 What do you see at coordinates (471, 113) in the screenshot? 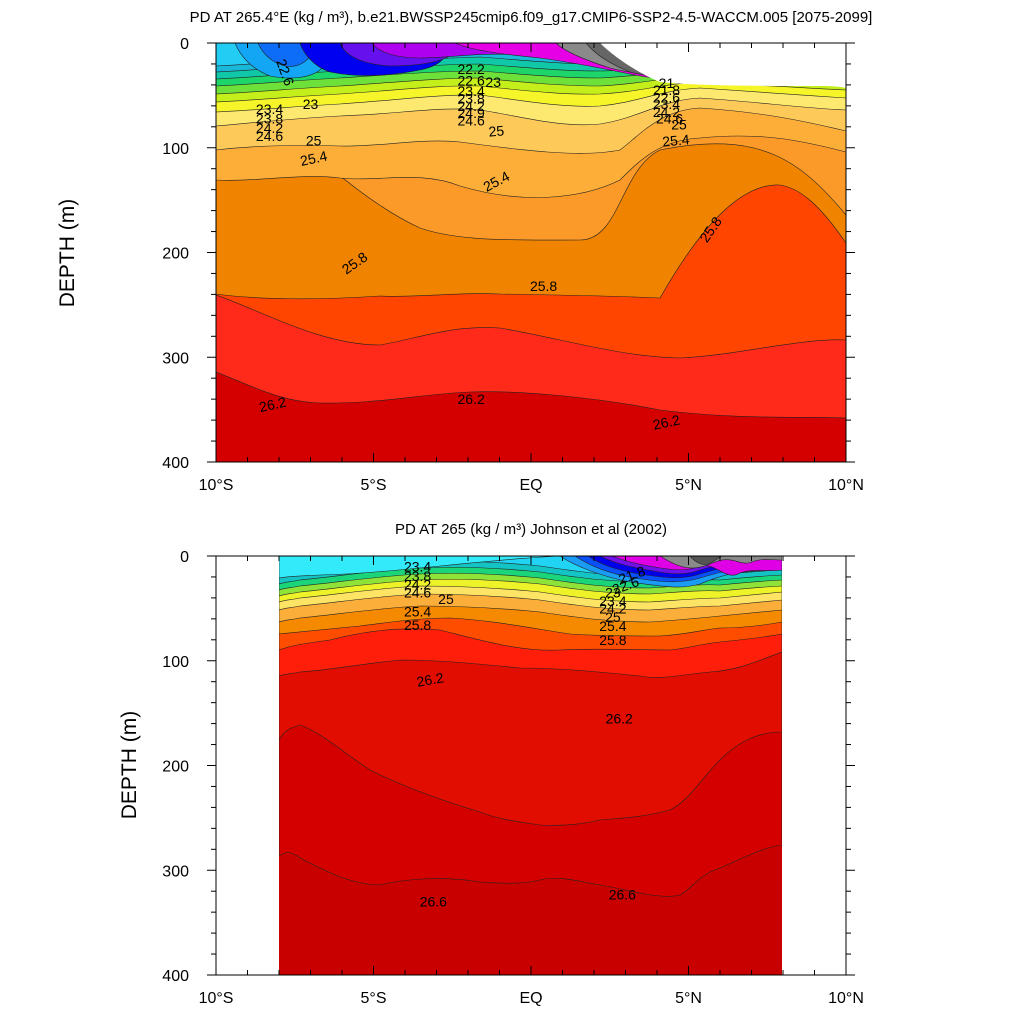
I see `contour-label: 24.9` at bounding box center [471, 113].